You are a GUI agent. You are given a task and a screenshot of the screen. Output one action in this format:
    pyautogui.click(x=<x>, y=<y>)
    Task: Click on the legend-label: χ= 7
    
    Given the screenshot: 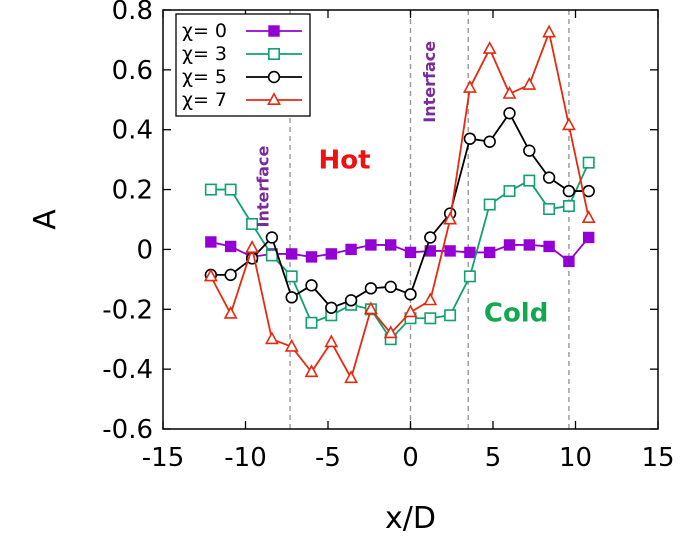 What is the action you would take?
    pyautogui.click(x=204, y=100)
    